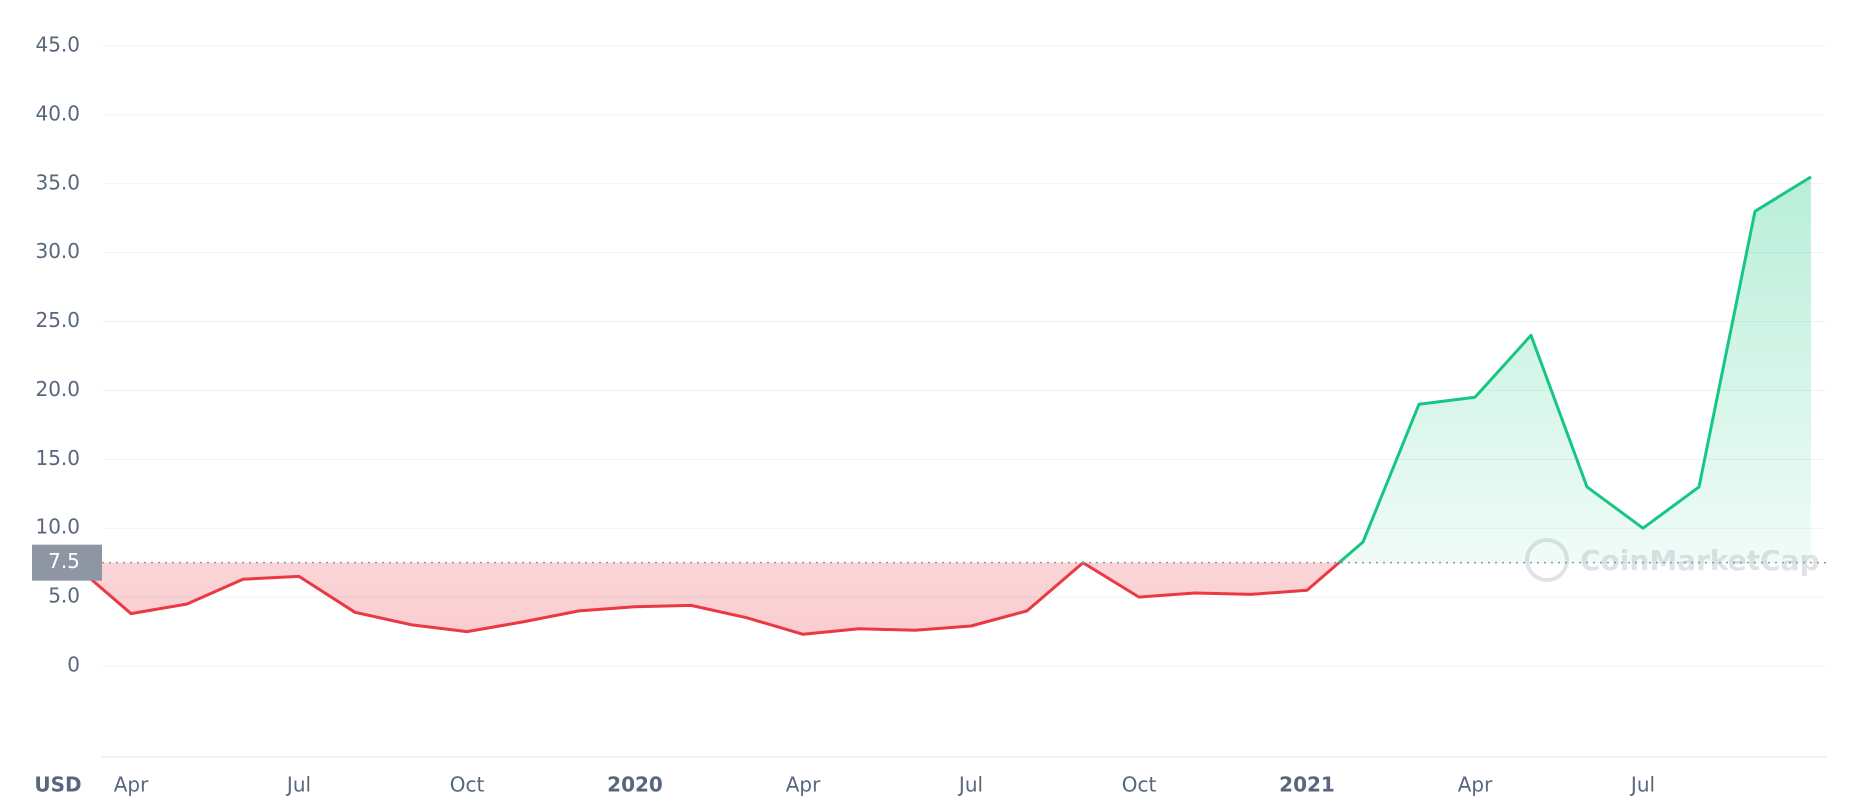 The height and width of the screenshot is (810, 1858). What do you see at coordinates (57, 320) in the screenshot?
I see `y-tick-label: 25.0` at bounding box center [57, 320].